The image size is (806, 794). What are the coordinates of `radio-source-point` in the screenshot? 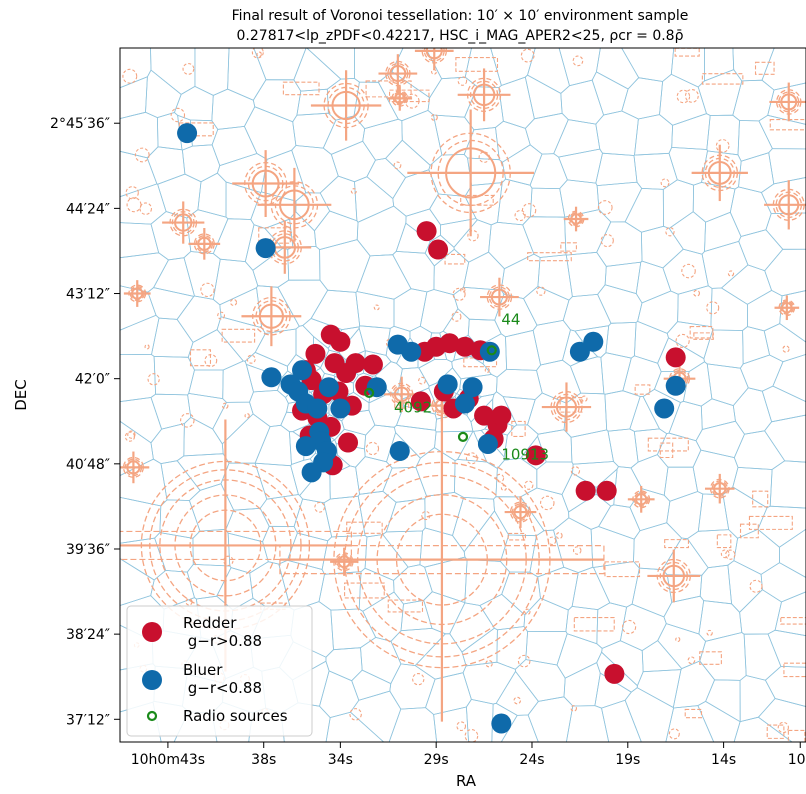 It's located at (463, 436).